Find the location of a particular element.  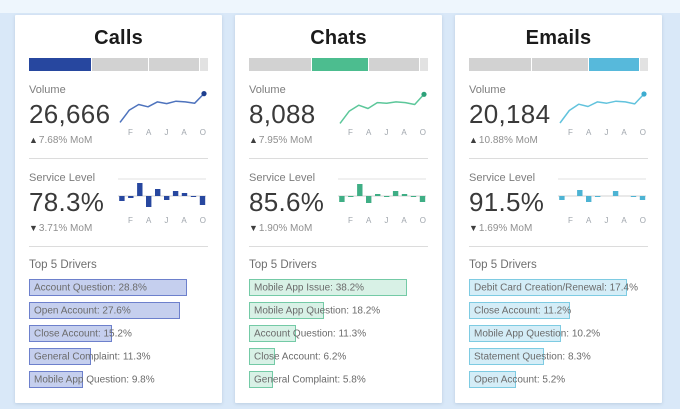

driver-label: Mobile App Question: 18.2% is located at coordinates (317, 310).